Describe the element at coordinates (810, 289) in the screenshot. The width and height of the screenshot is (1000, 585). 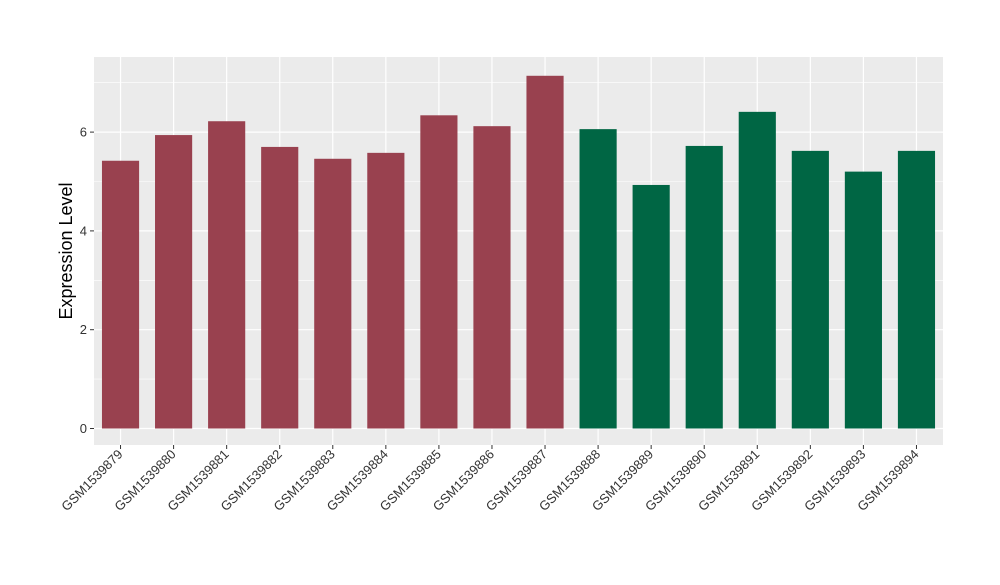
I see `bar-GSM1539892` at that location.